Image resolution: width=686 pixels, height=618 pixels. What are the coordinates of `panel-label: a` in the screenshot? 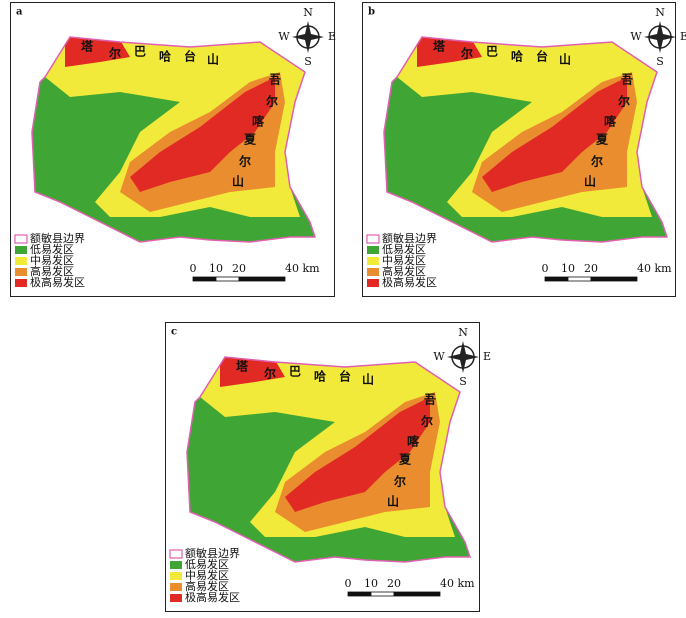 It's located at (19, 12).